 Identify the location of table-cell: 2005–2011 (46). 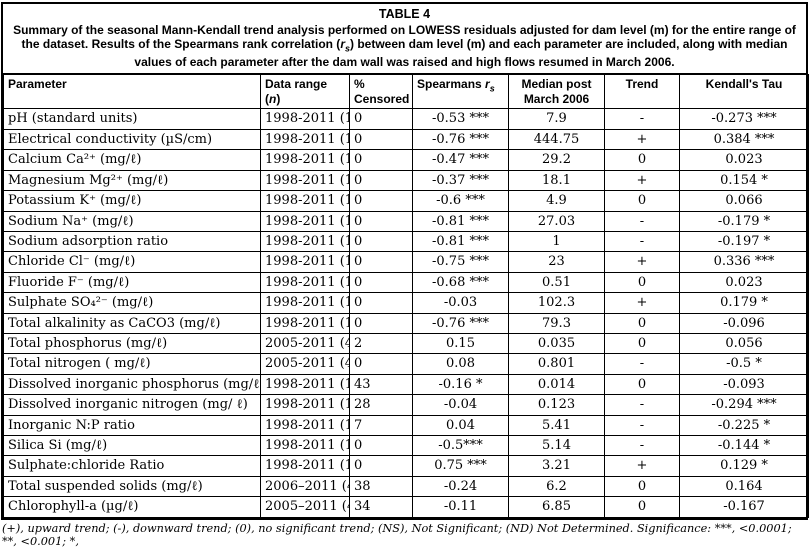
(305, 507).